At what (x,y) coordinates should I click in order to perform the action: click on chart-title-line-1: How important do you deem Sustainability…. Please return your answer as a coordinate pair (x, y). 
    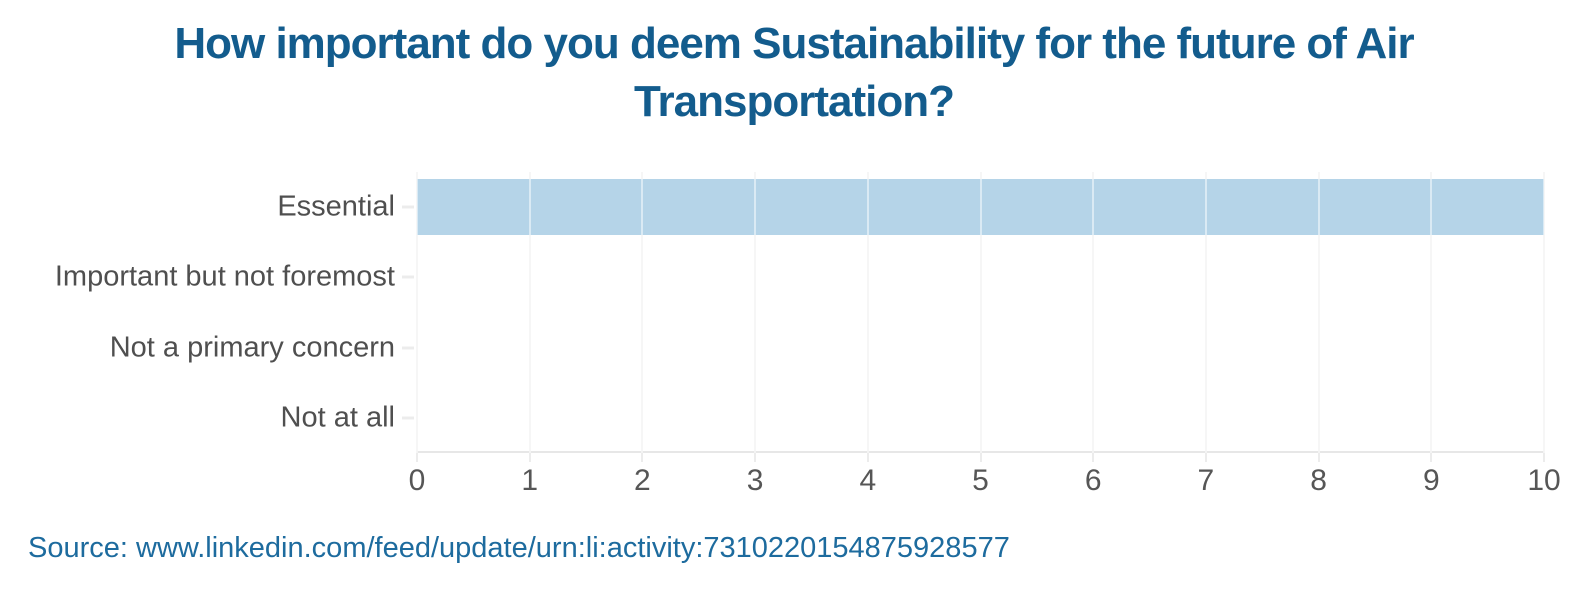
    Looking at the image, I should click on (794, 43).